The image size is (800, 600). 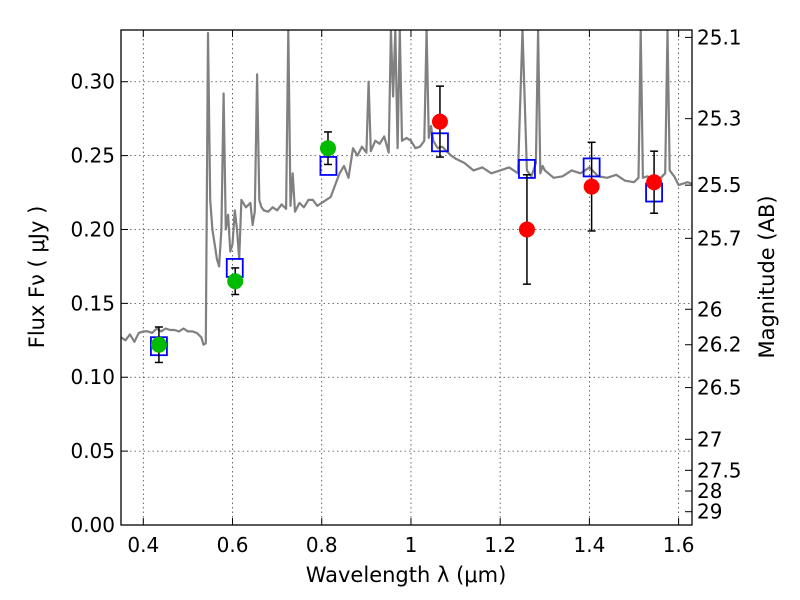 I want to click on y-tick-label: 0.25, so click(x=92, y=156).